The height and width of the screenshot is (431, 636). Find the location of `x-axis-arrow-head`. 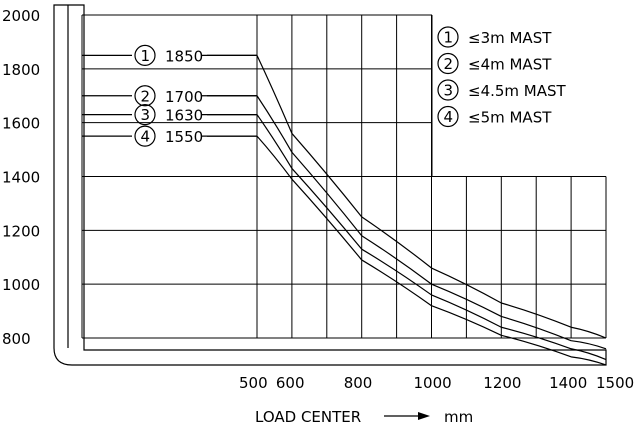

x-axis-arrow-head is located at coordinates (424, 416).